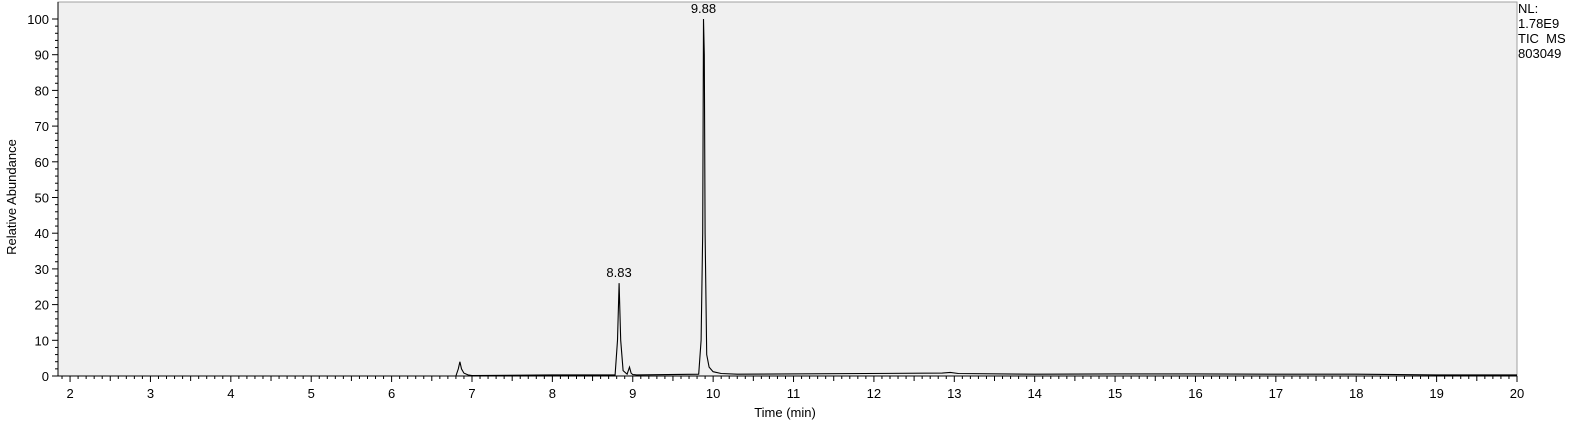  I want to click on y-axis-title: Relative Abundance, so click(11, 197).